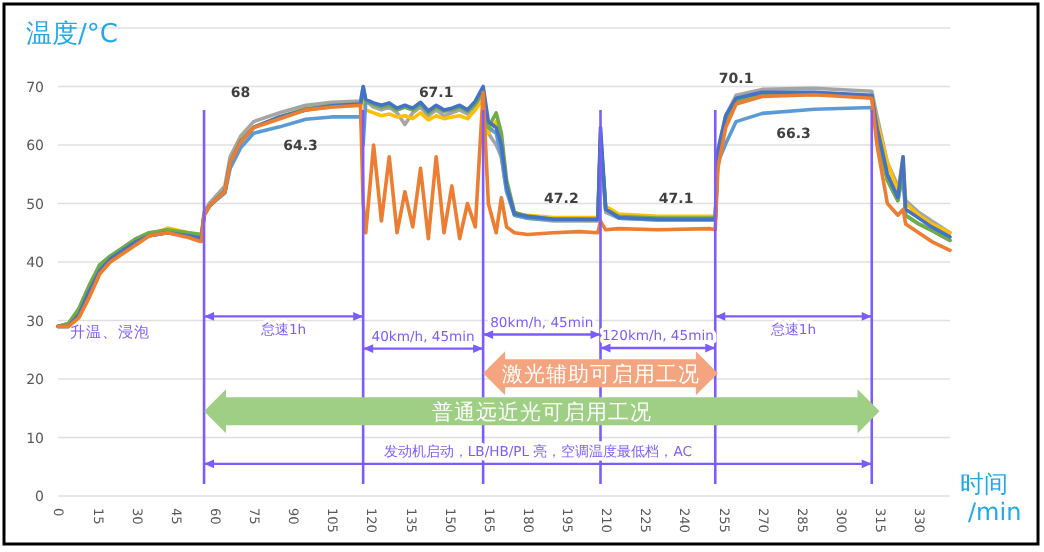 This screenshot has width=1044, height=552. What do you see at coordinates (72, 34) in the screenshot?
I see `y-axis-title: 温度/°C` at bounding box center [72, 34].